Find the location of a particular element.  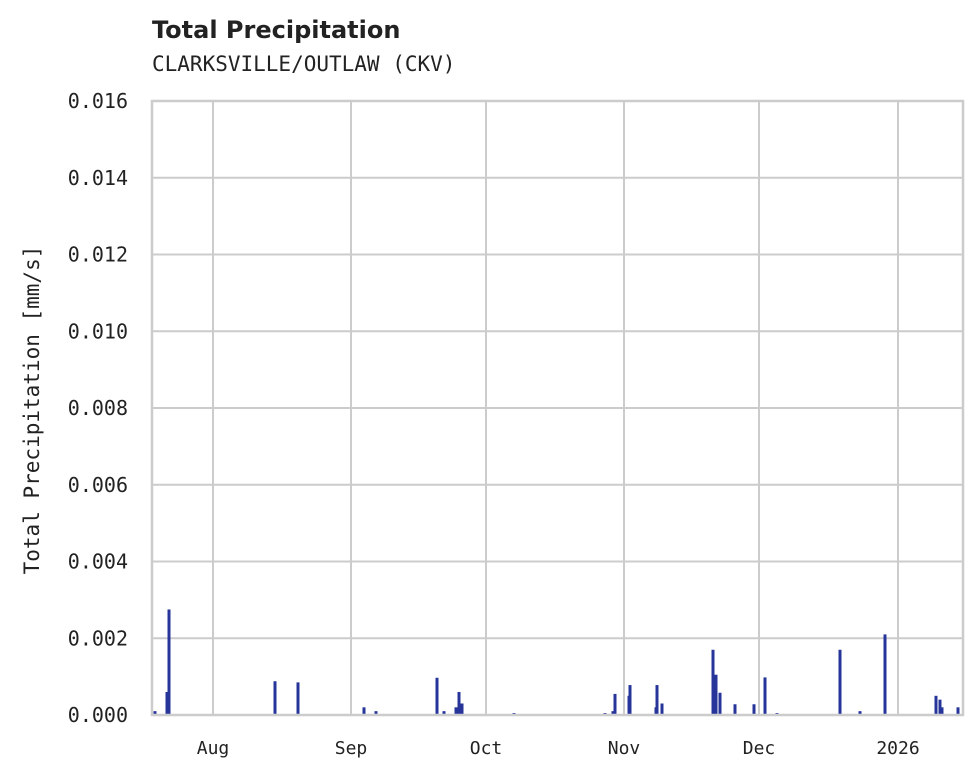

precipitation-bars is located at coordinates (556, 662).